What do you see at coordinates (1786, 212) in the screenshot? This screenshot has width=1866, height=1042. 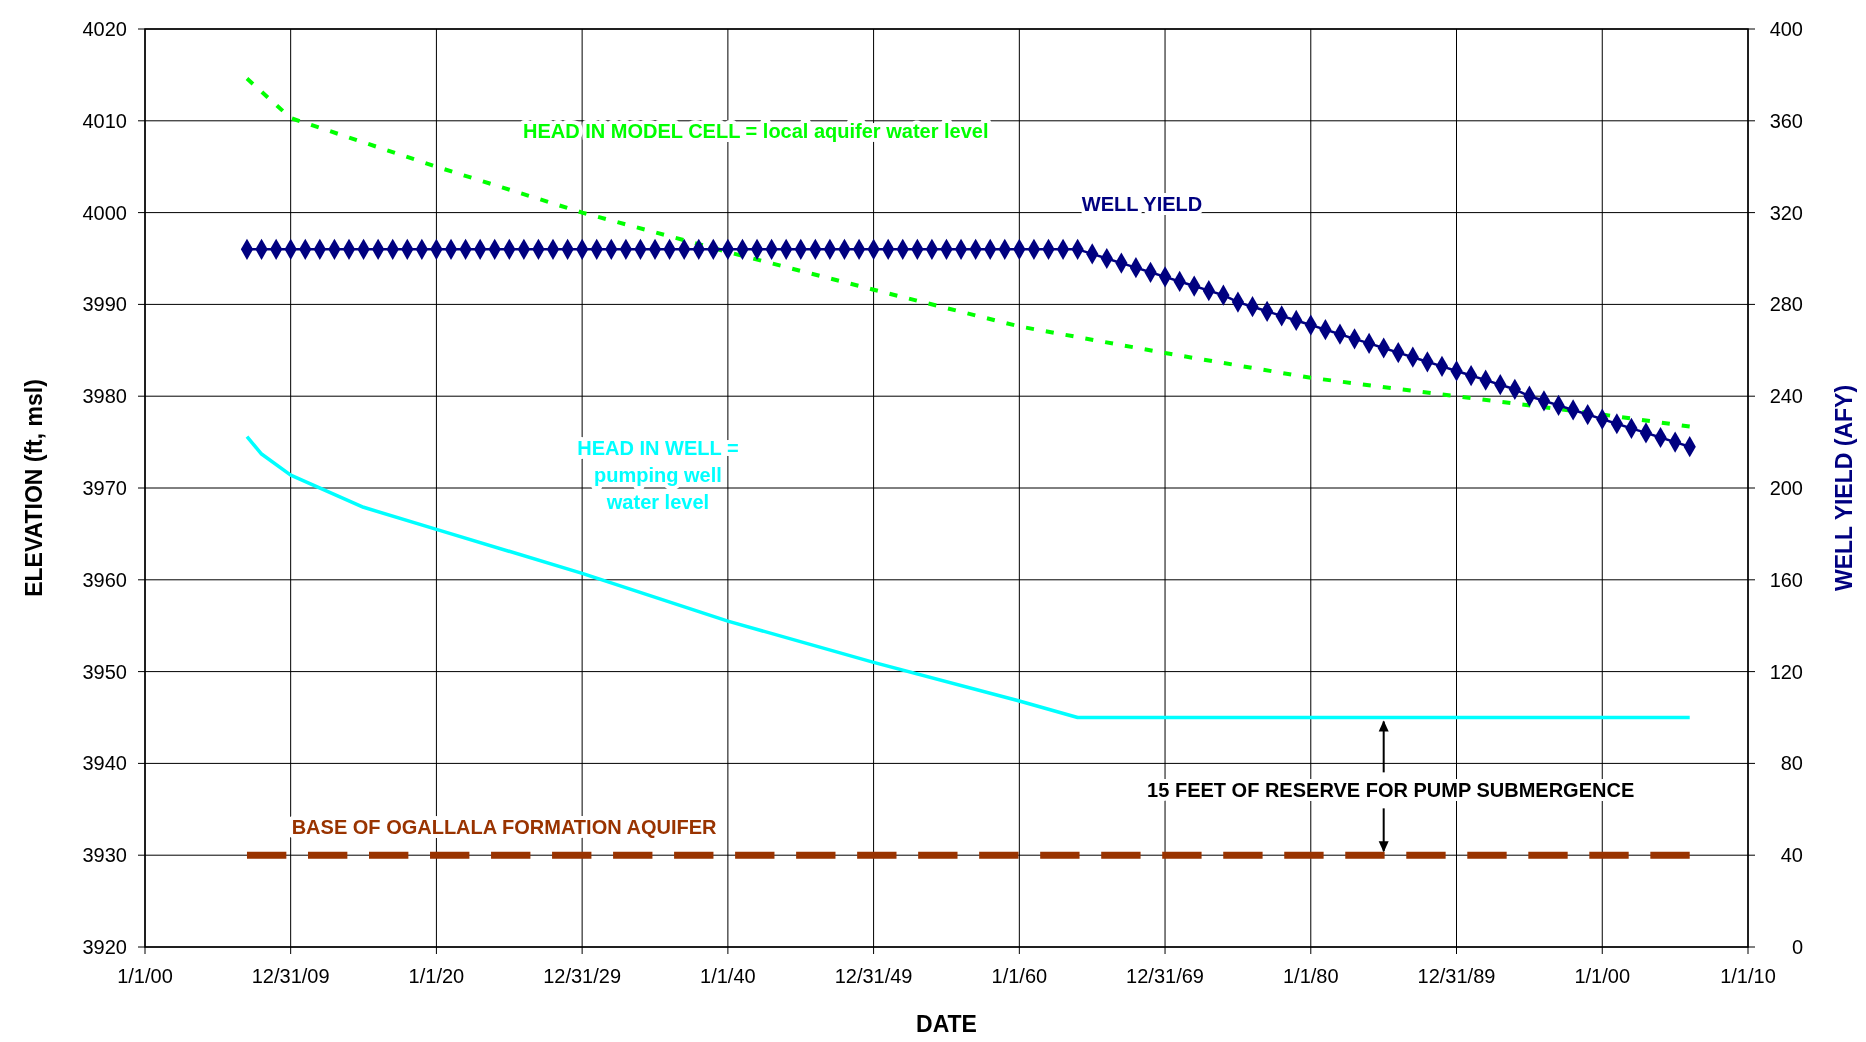 I see `y2-tick-label: 320` at bounding box center [1786, 212].